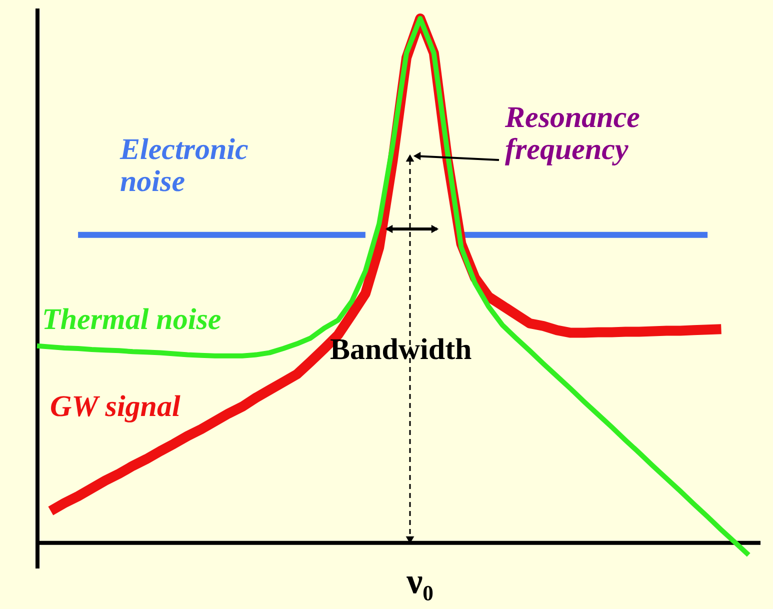  I want to click on series-label: GW signal, so click(115, 406).